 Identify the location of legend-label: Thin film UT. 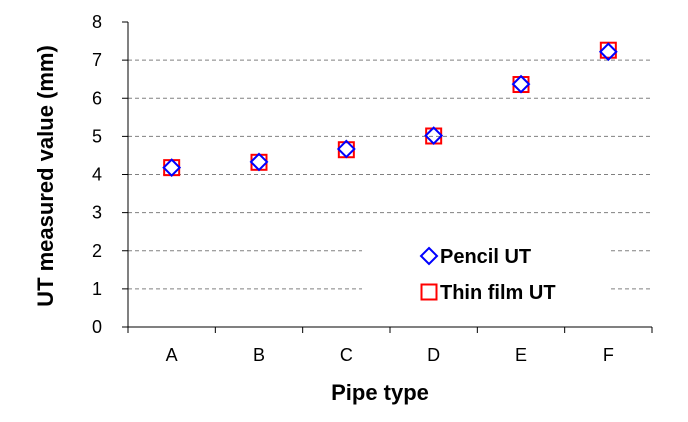
(498, 293).